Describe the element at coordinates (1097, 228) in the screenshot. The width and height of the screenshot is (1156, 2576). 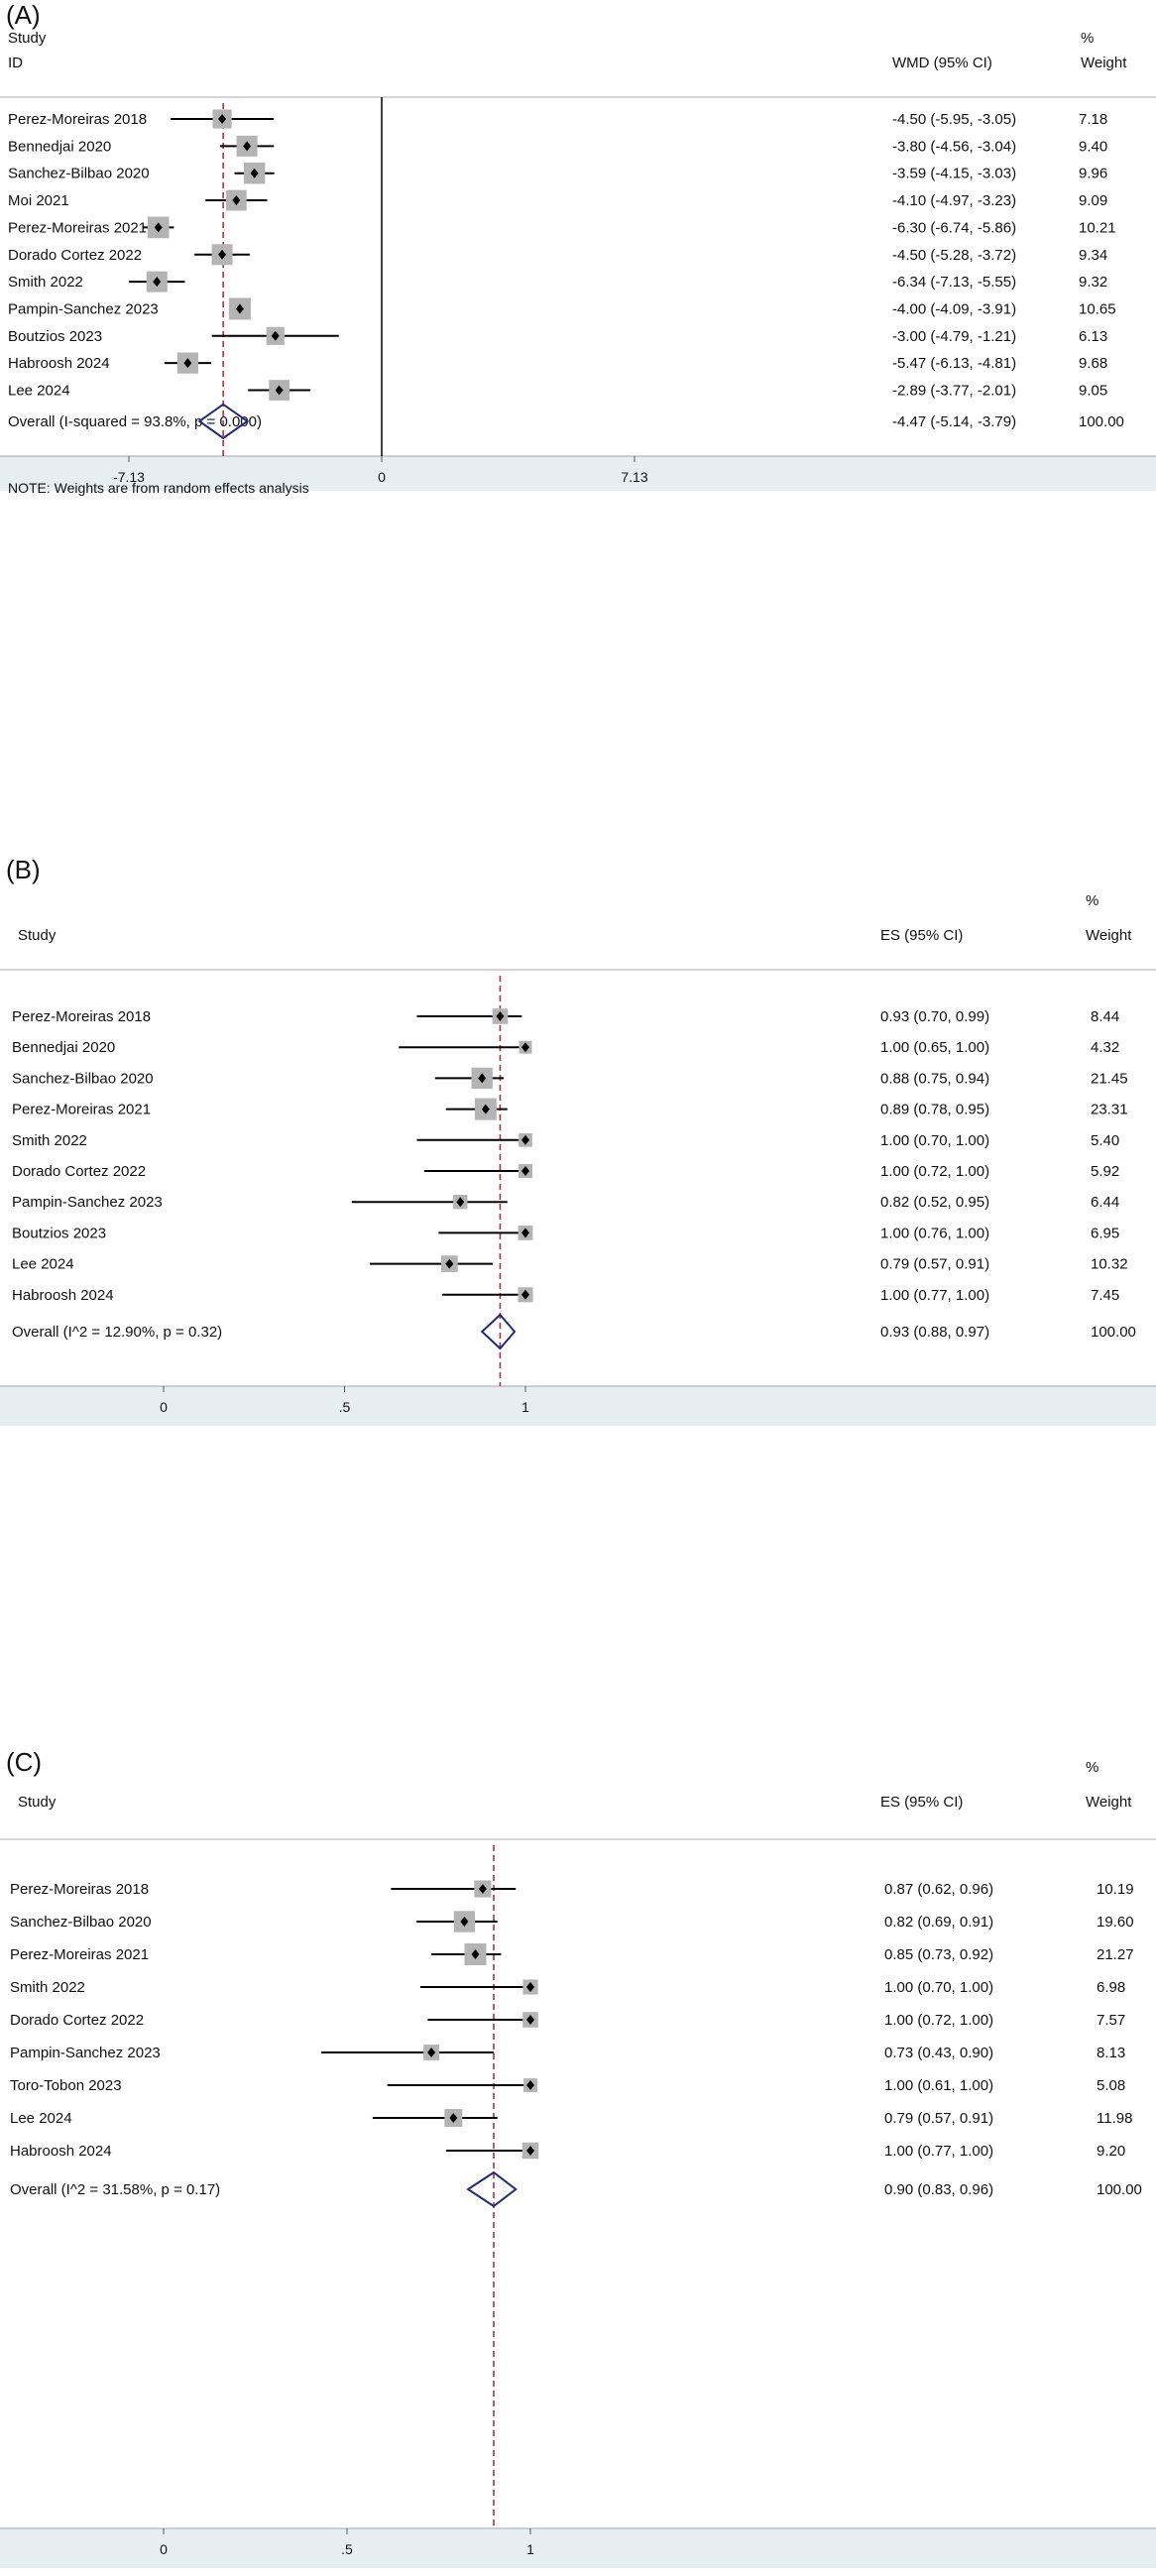
I see `weight-value: 10.21` at that location.